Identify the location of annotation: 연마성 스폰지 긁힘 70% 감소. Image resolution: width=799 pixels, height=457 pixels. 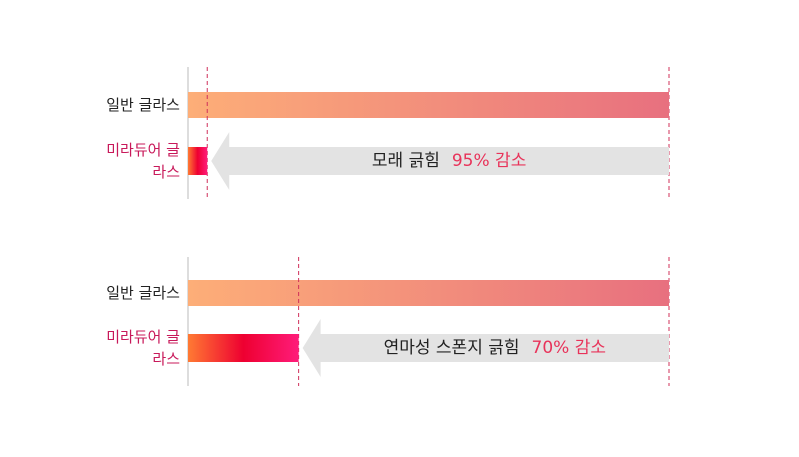
(495, 348).